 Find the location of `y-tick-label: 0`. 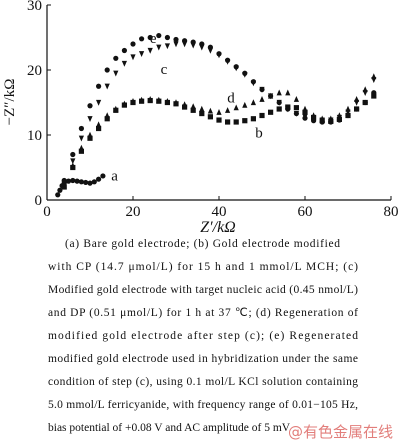

y-tick-label: 0 is located at coordinates (39, 201).